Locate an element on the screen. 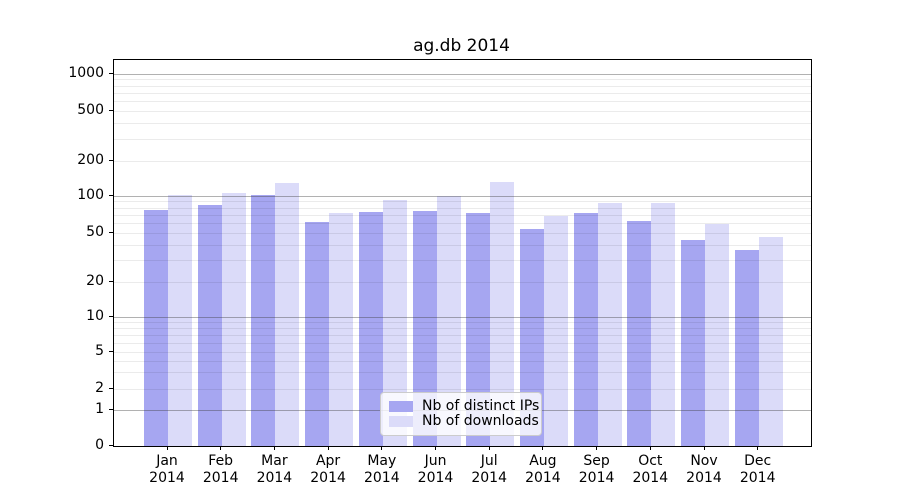 This screenshot has width=900, height=500. legend-entry-downloads: Nb of downloads is located at coordinates (464, 421).